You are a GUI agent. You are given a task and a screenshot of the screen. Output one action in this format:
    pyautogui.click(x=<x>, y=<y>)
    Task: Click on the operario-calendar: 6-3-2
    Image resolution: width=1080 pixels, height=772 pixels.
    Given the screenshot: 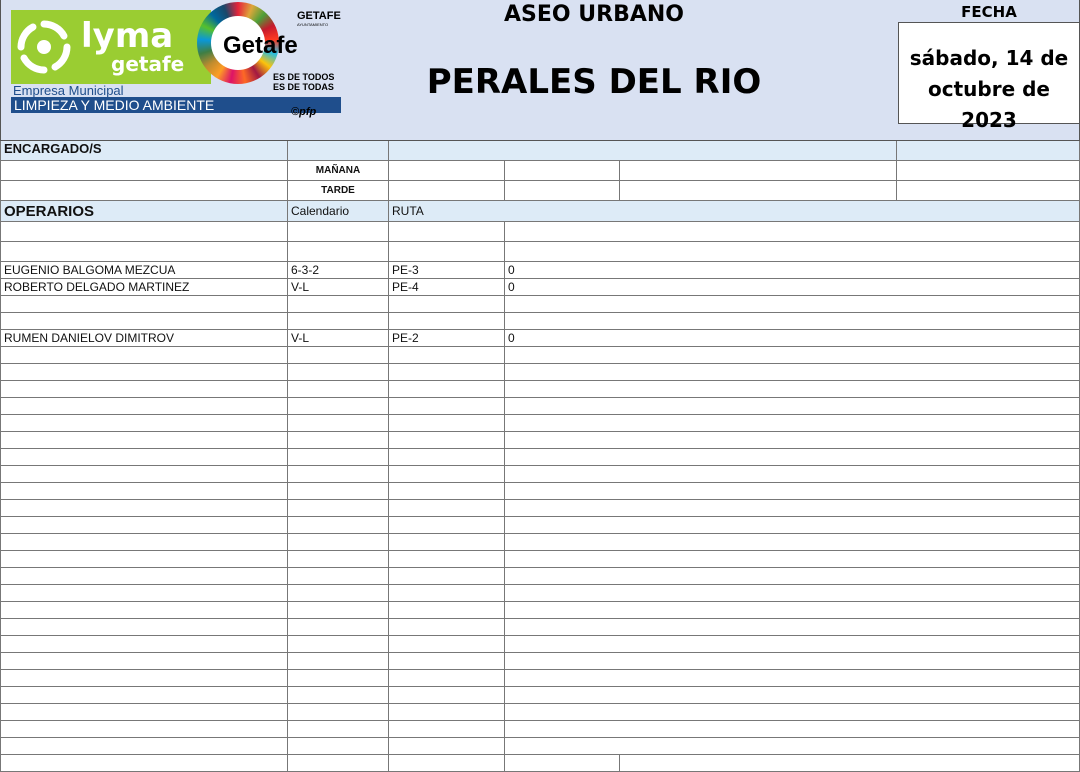 What is the action you would take?
    pyautogui.click(x=338, y=270)
    